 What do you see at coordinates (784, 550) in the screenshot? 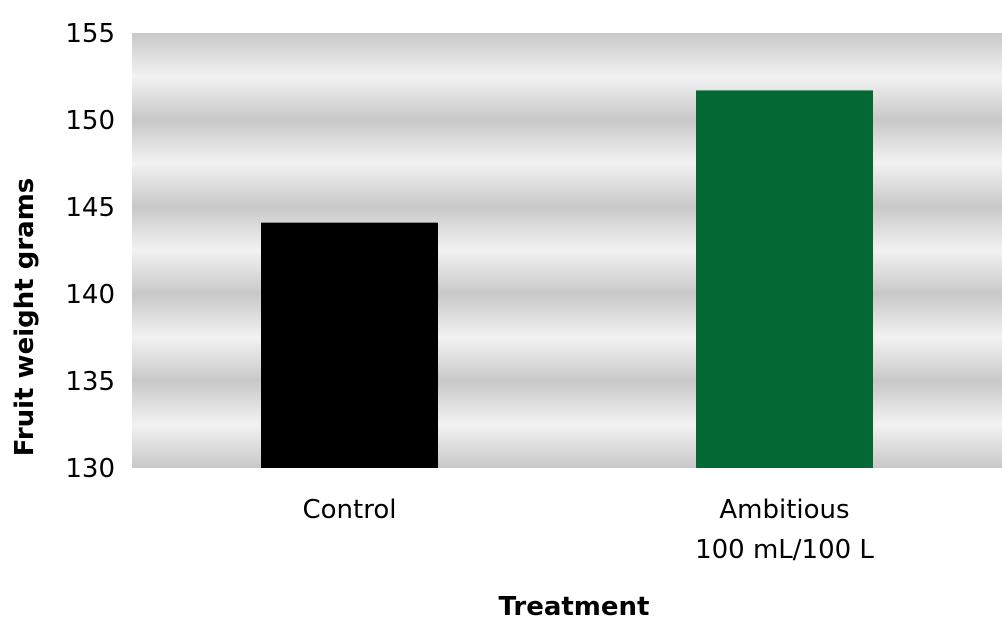
I see `x-category-label: 100 mL/100 L` at bounding box center [784, 550].